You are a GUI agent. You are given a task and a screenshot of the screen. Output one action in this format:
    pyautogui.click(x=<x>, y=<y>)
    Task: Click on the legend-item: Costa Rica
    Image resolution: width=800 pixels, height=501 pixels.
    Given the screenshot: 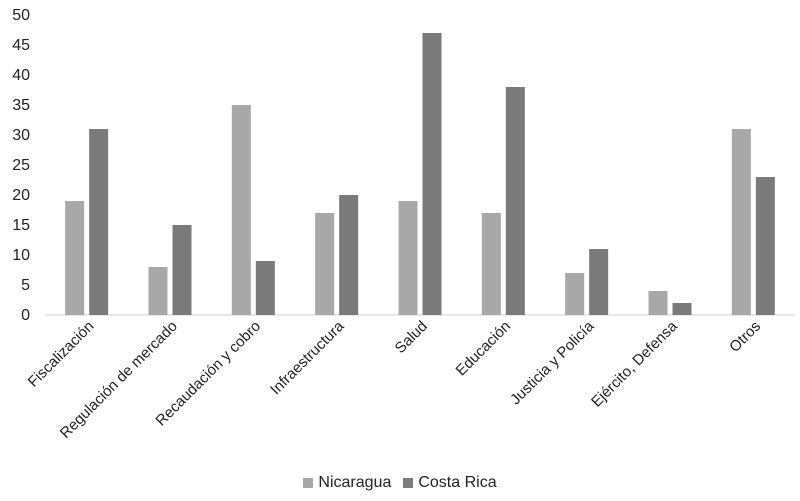 What is the action you would take?
    pyautogui.click(x=450, y=483)
    